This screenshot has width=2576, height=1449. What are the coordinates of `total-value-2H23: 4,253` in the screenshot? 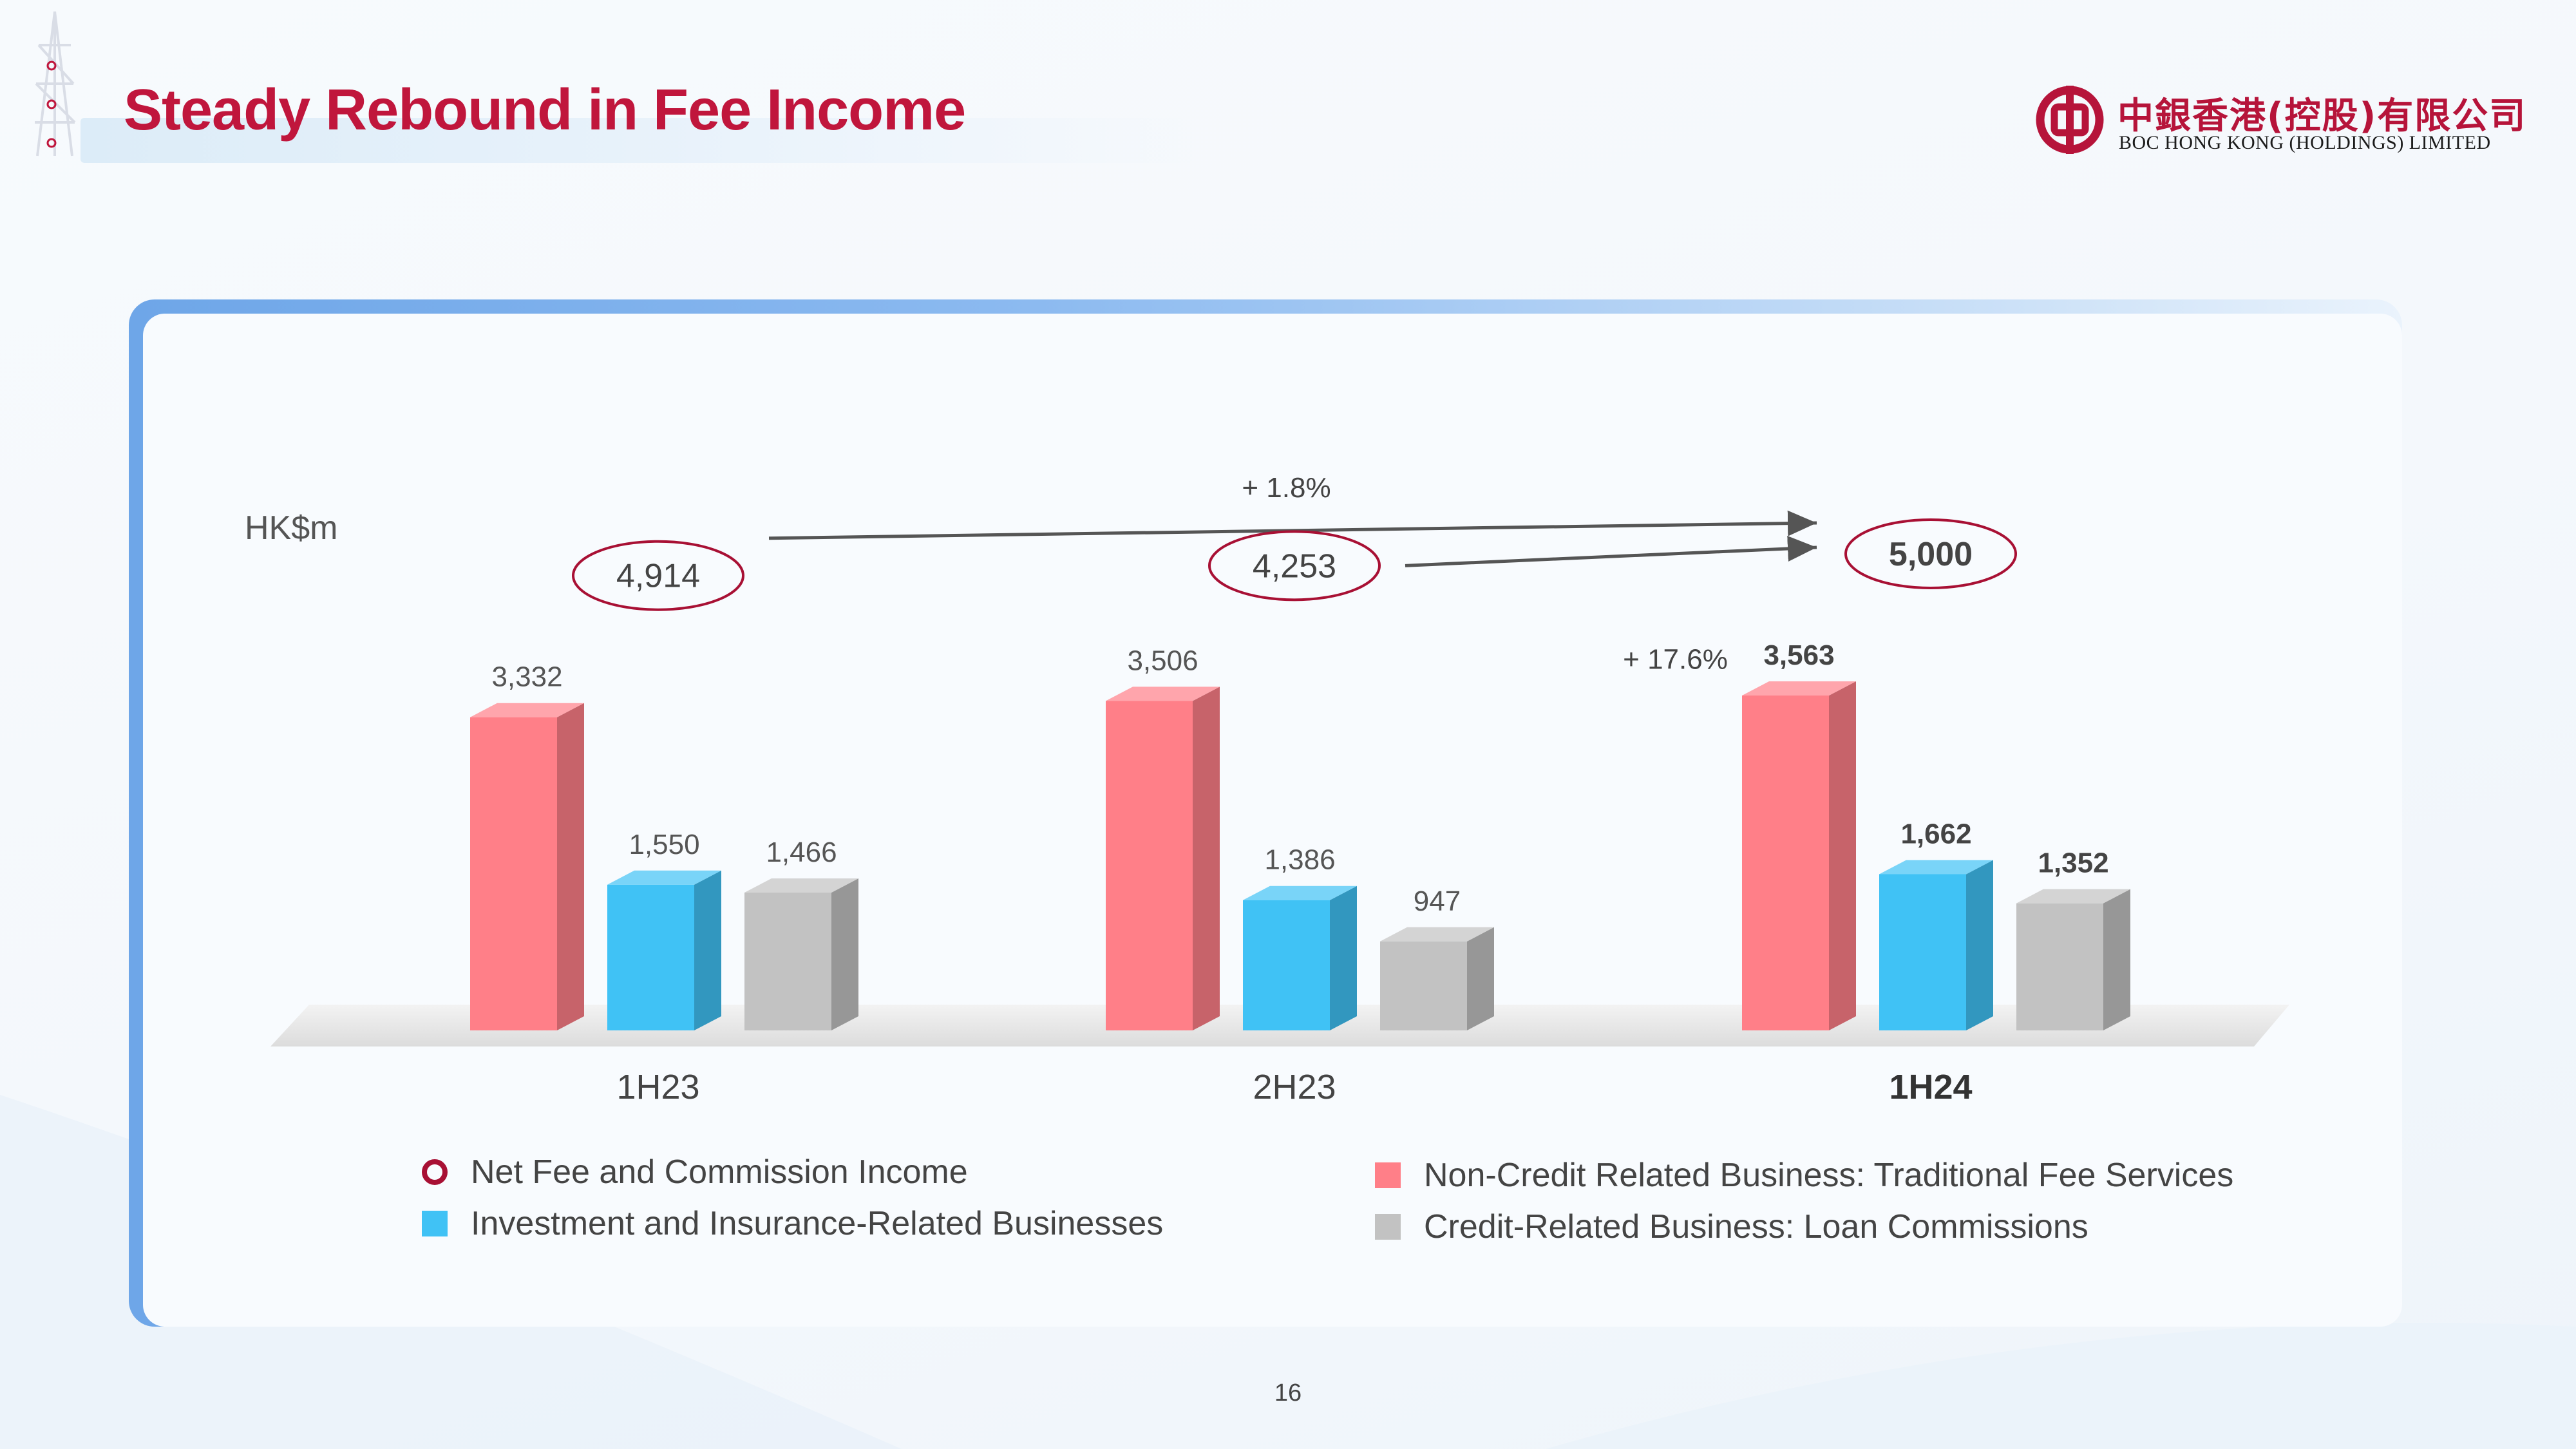 It's located at (1294, 566).